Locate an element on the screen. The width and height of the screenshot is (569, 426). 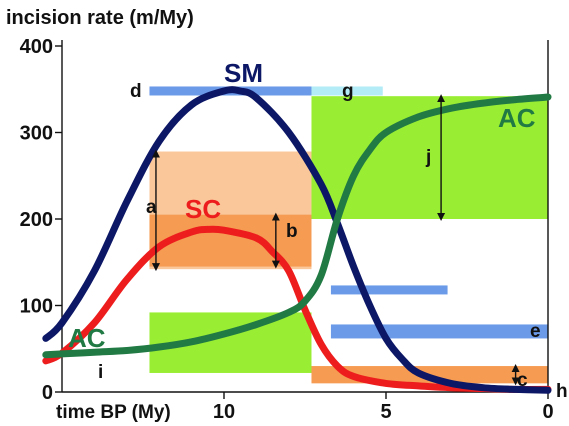
range-letter-i: i is located at coordinates (100, 372).